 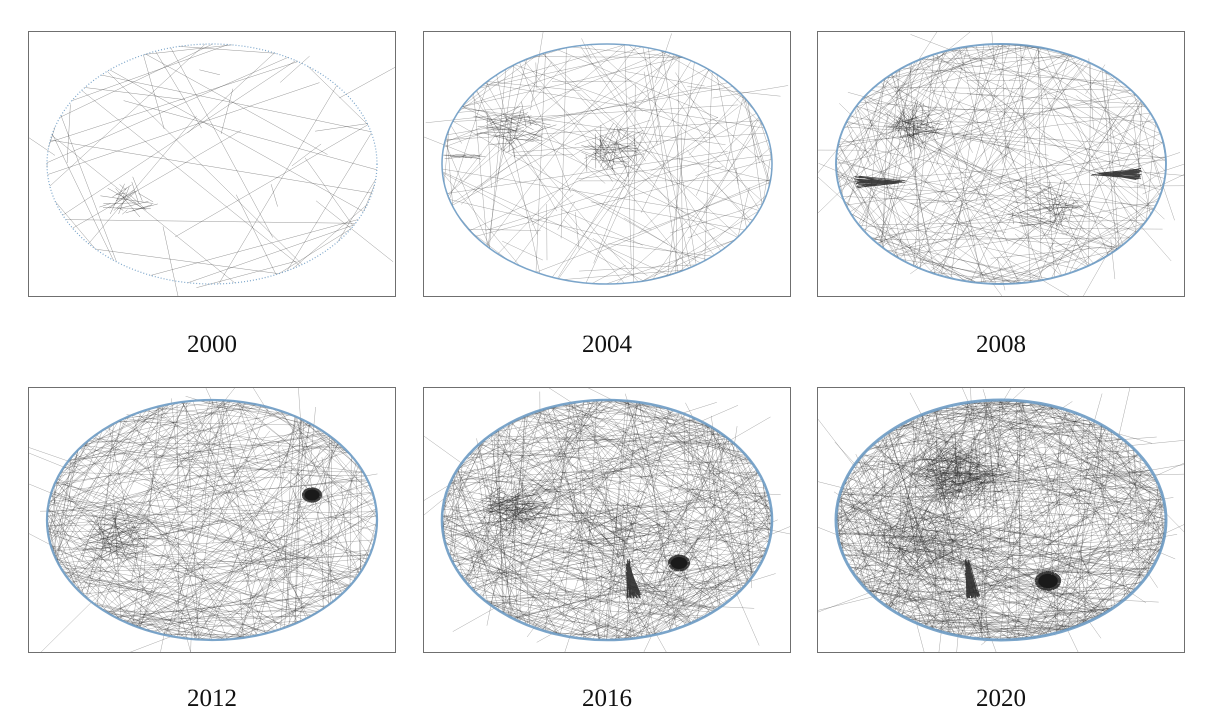 I want to click on network-panel-2016, so click(x=607, y=520).